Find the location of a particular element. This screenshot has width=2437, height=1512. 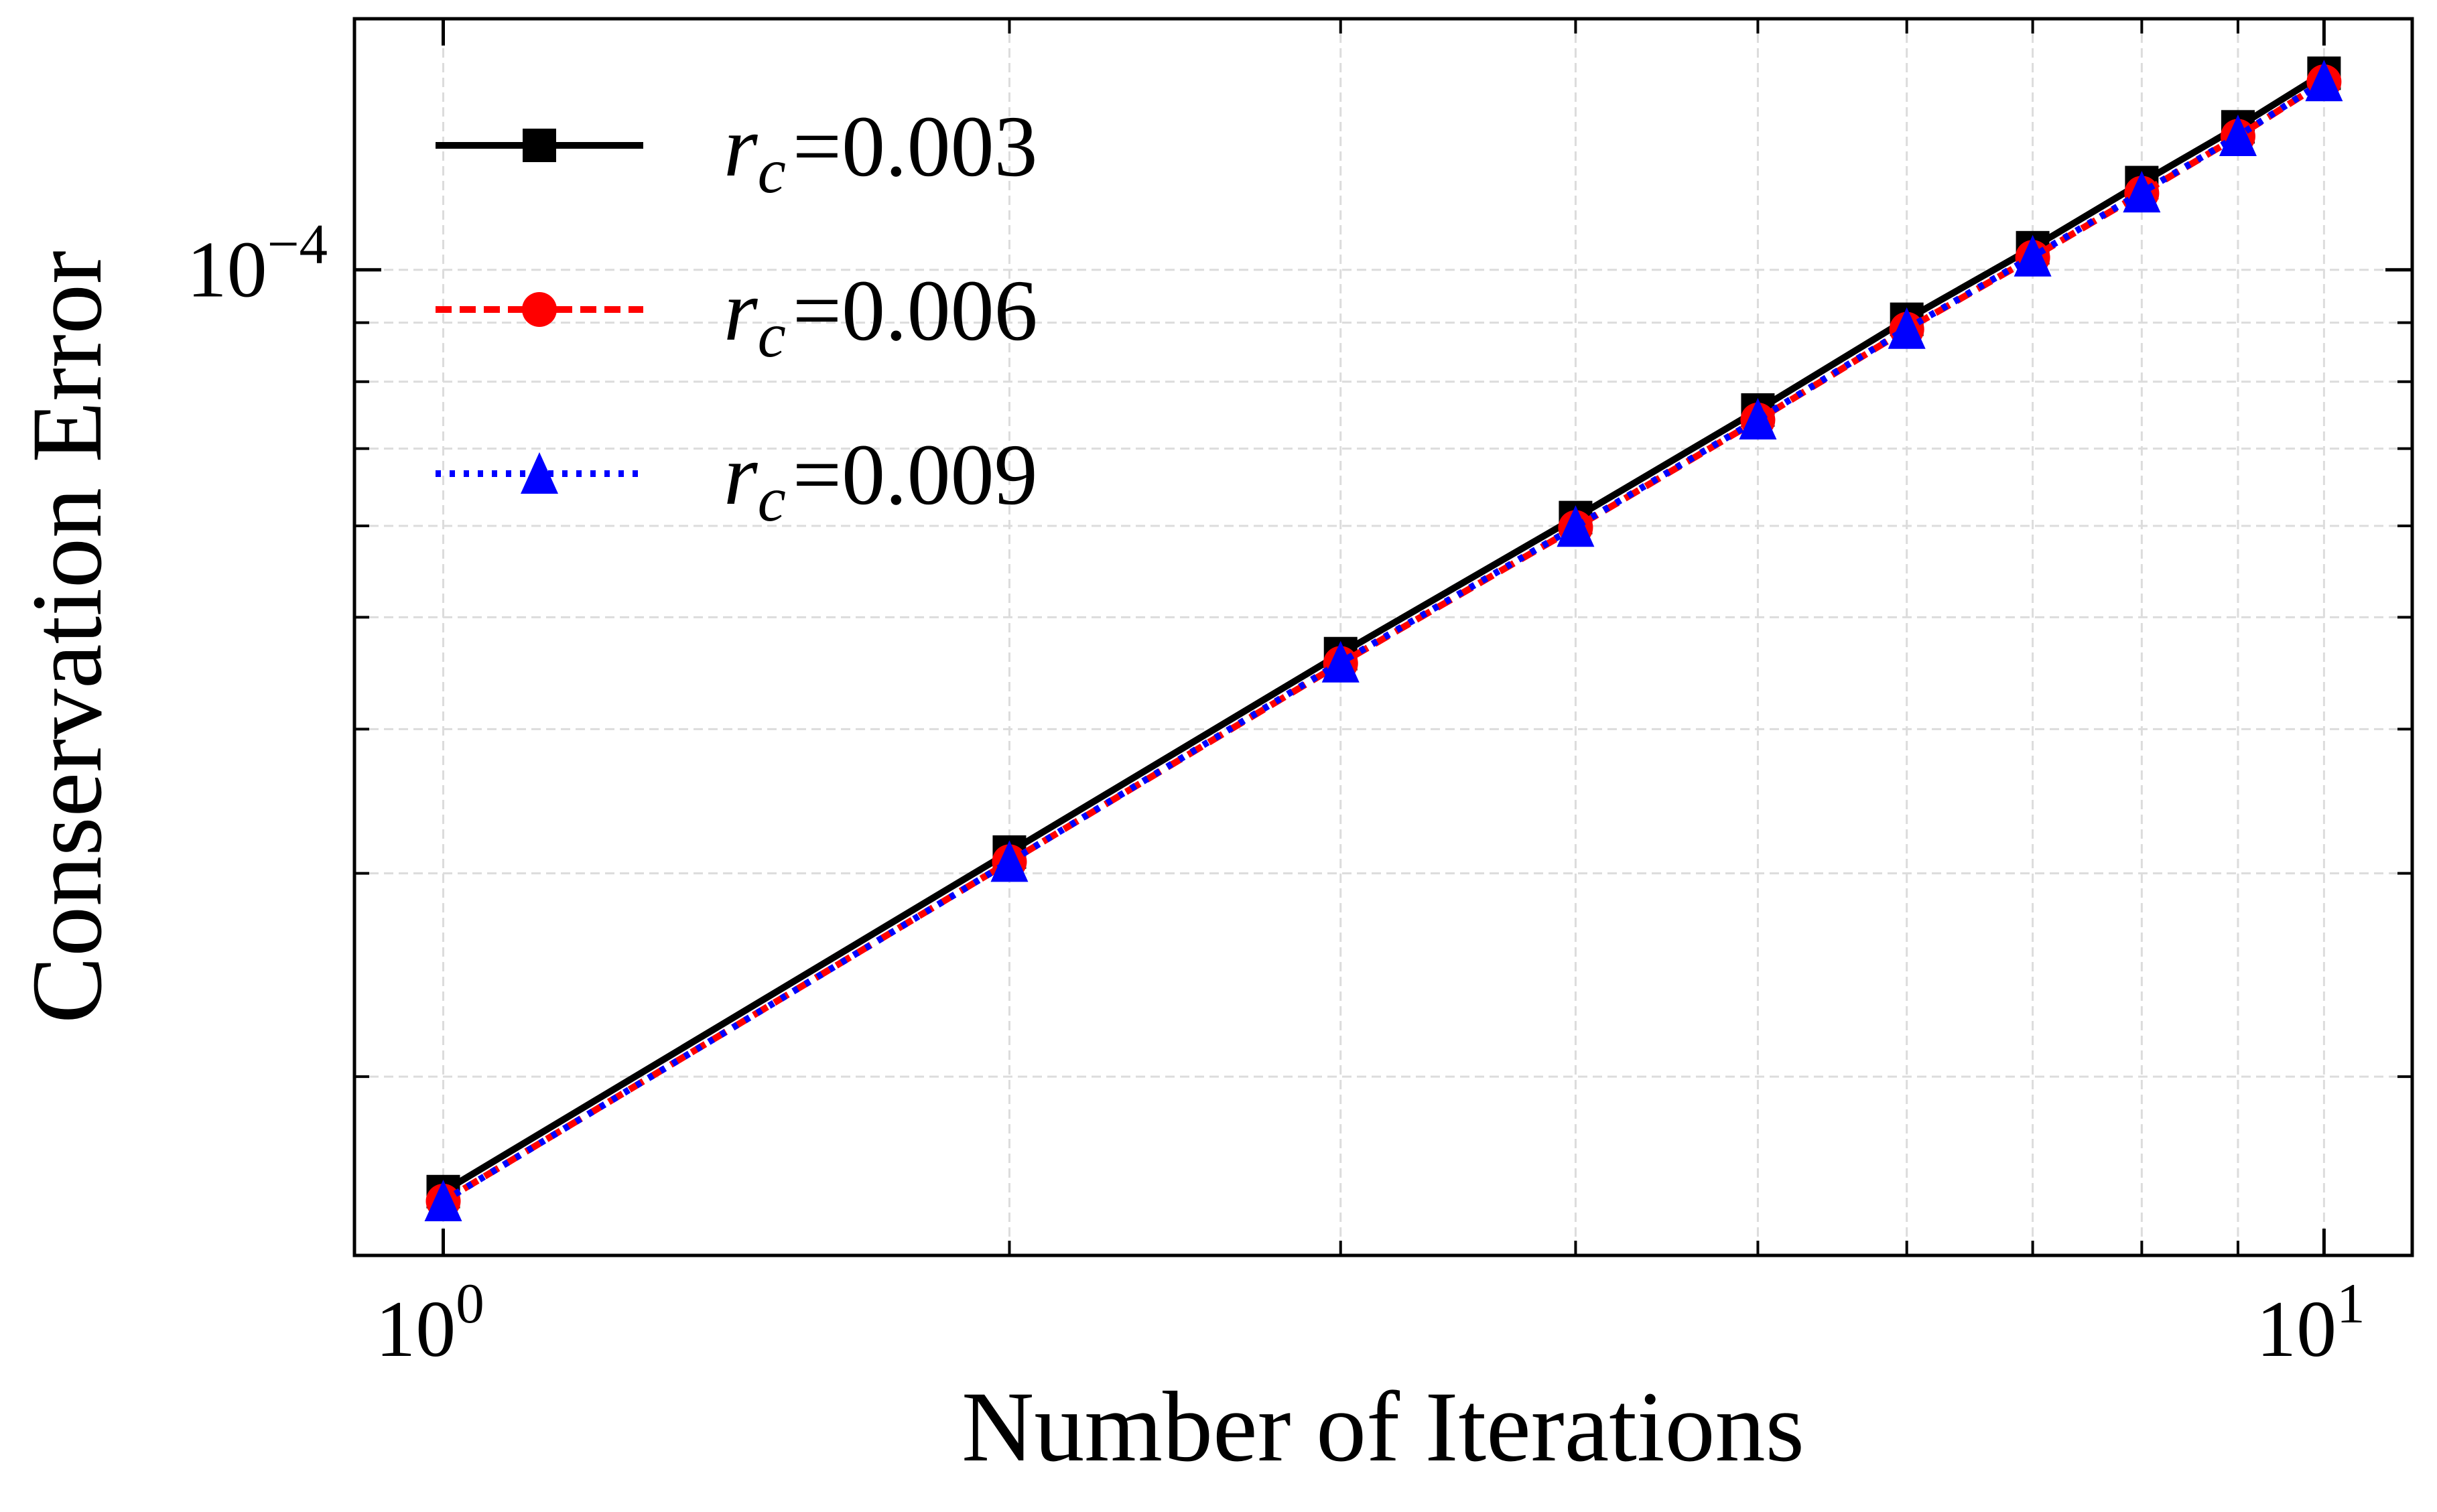

legend: rc=0.003 rc=0.006 rc=0.009 is located at coordinates (737, 316).